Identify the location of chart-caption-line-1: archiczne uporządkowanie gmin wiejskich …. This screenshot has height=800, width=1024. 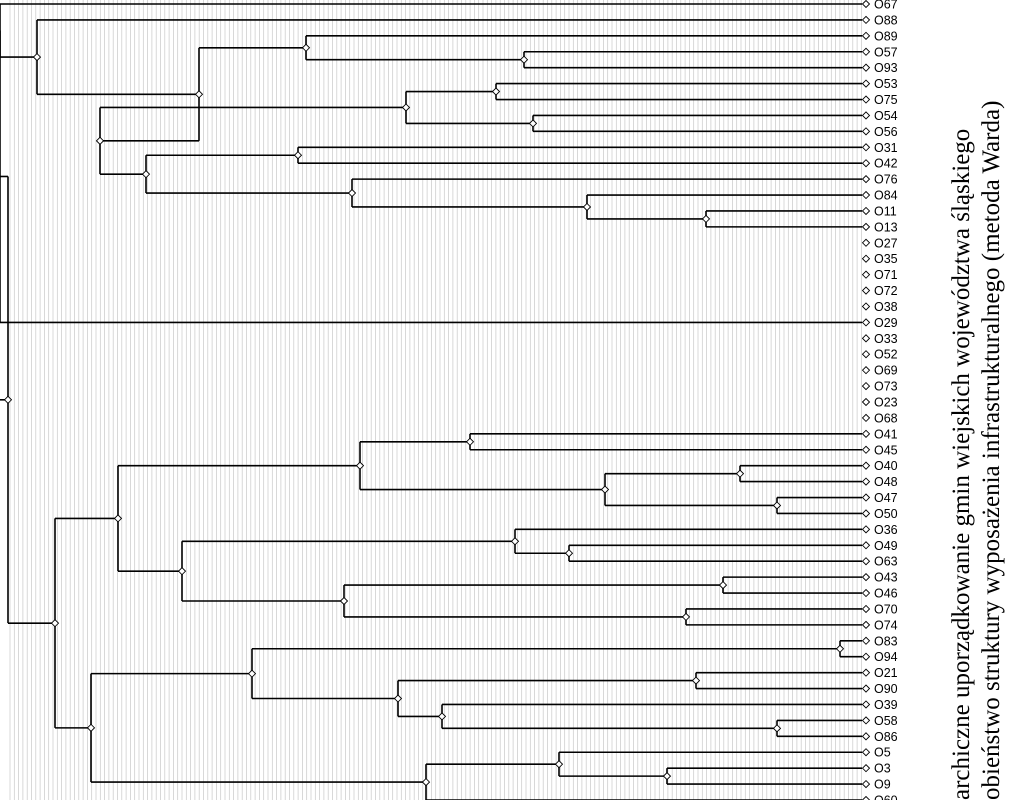
(961, 464).